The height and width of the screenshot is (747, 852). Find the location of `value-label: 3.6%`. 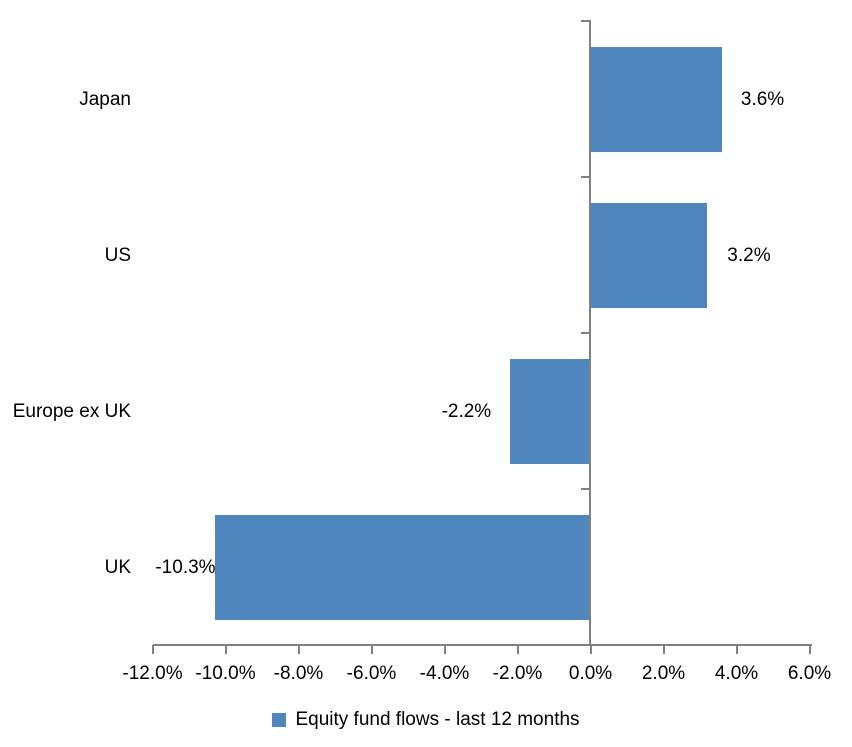

value-label: 3.6% is located at coordinates (762, 99).